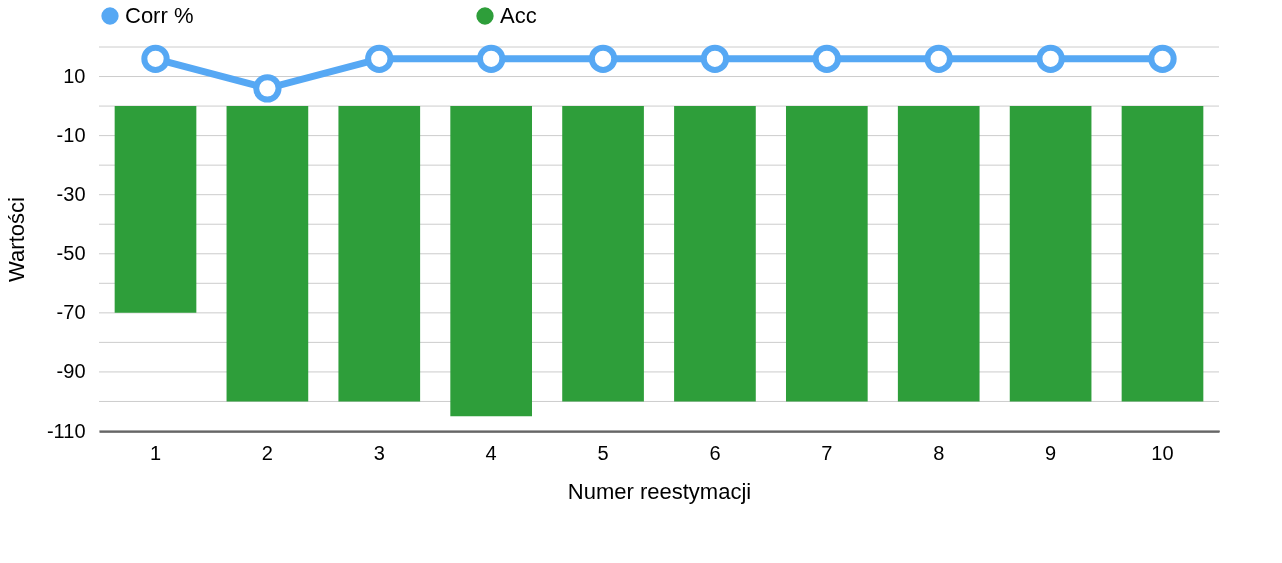  Describe the element at coordinates (715, 452) in the screenshot. I see `x-tick-label: 6` at that location.